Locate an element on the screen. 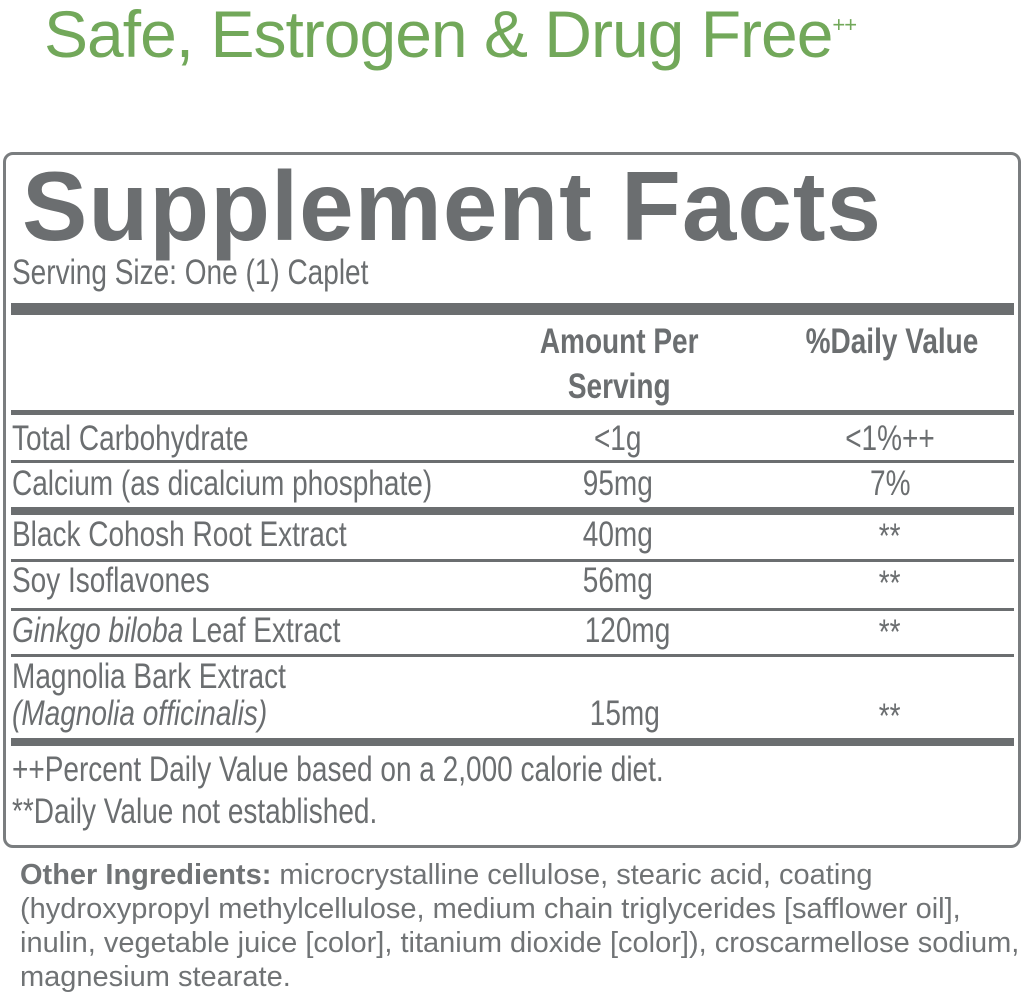 This screenshot has height=999, width=1024. row-name: Soy Isoflavones is located at coordinates (111, 580).